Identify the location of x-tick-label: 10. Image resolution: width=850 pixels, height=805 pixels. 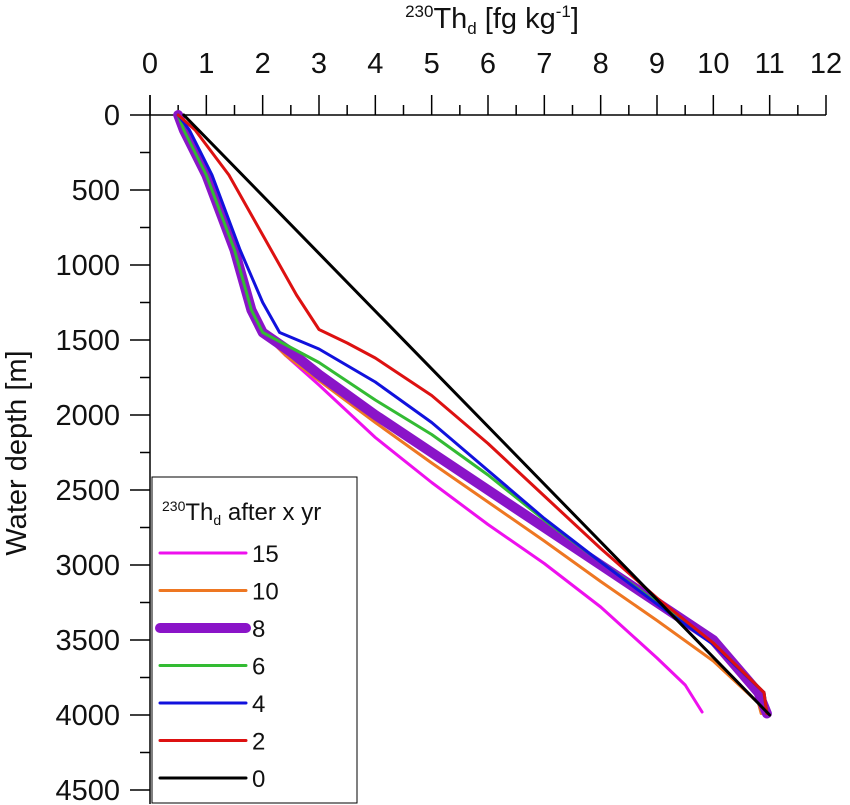
(713, 64).